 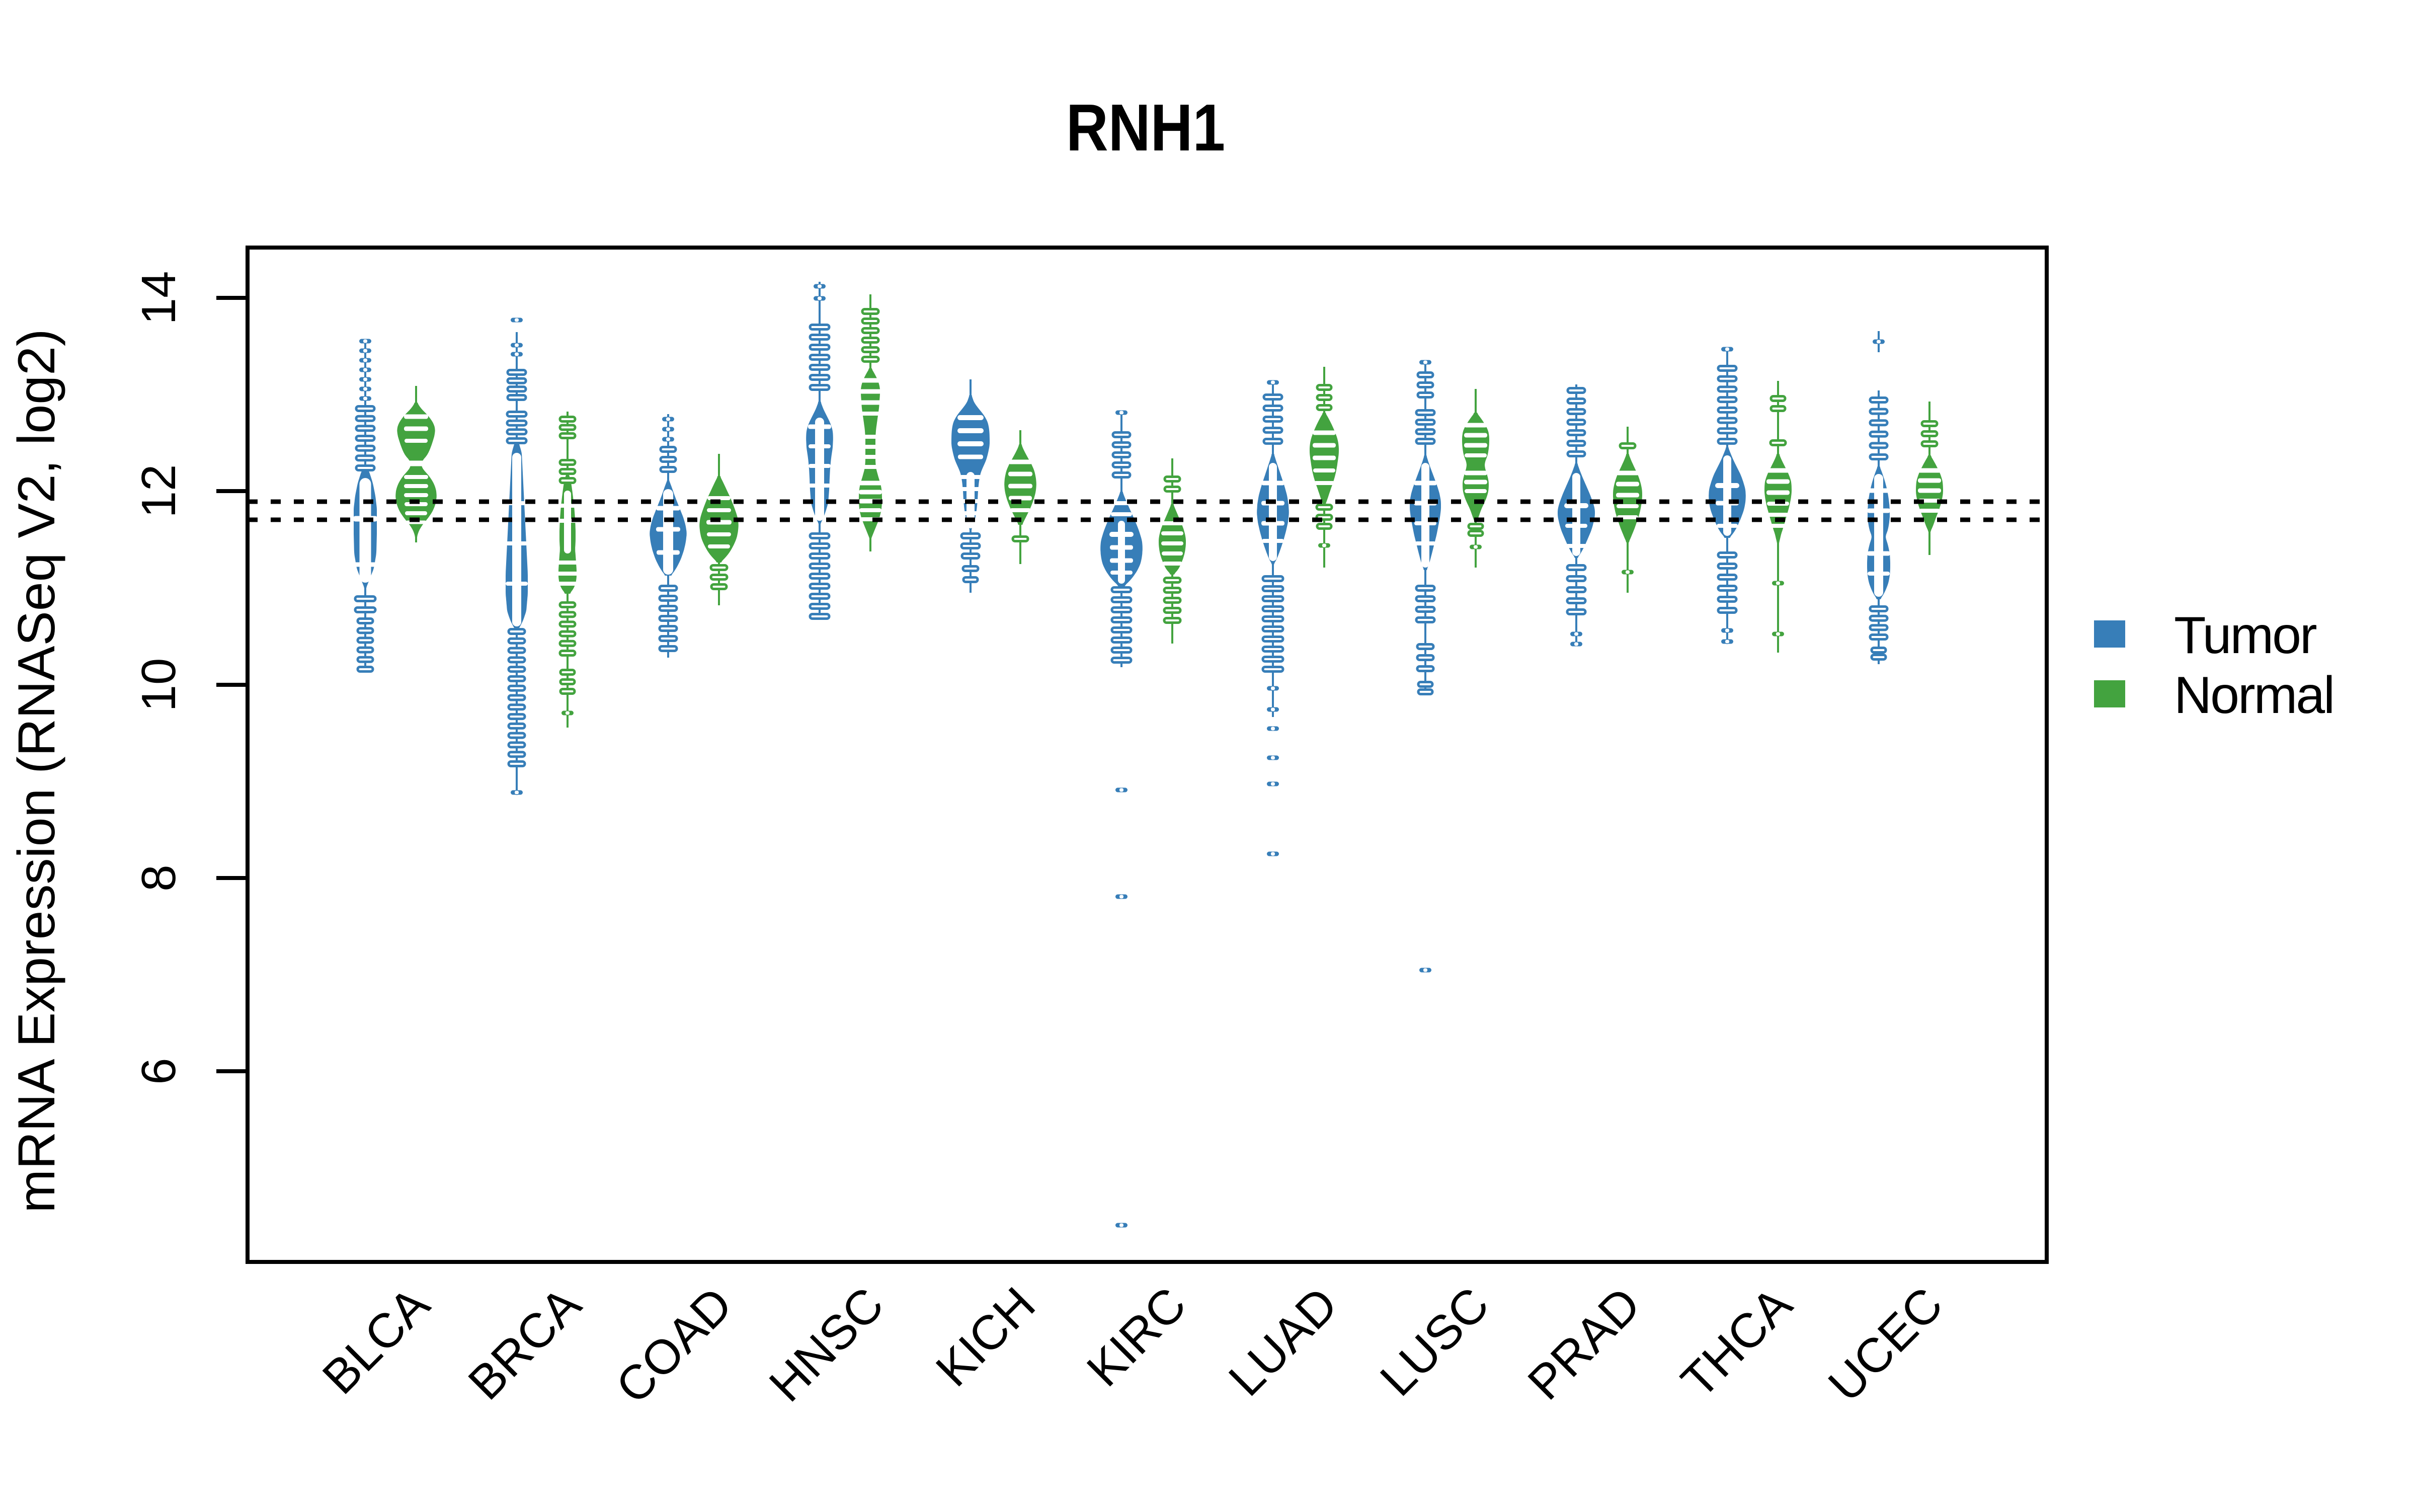 What do you see at coordinates (159, 1071) in the screenshot?
I see `svg-text: 6` at bounding box center [159, 1071].